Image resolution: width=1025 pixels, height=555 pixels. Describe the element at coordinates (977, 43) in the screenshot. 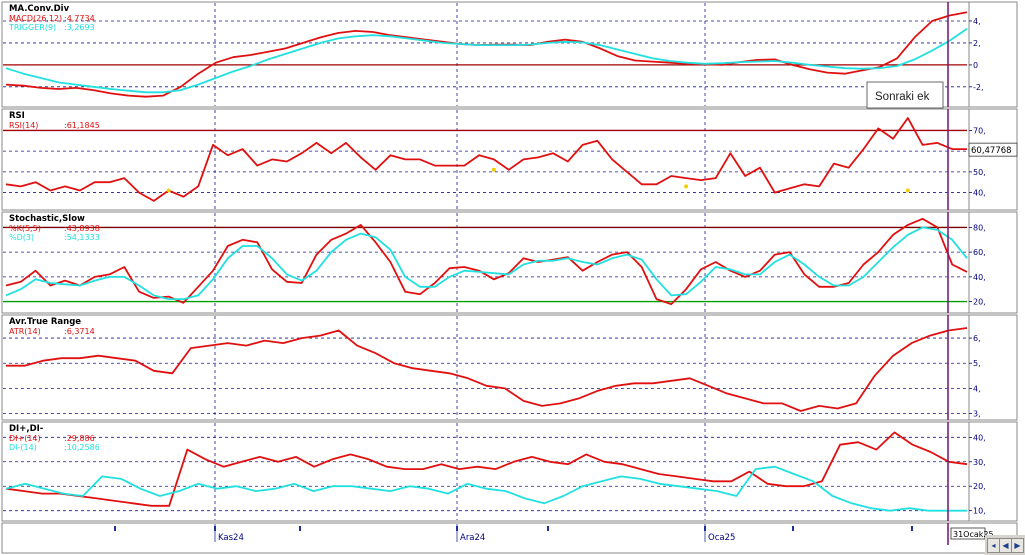

I see `y-tick-label: 2,` at that location.